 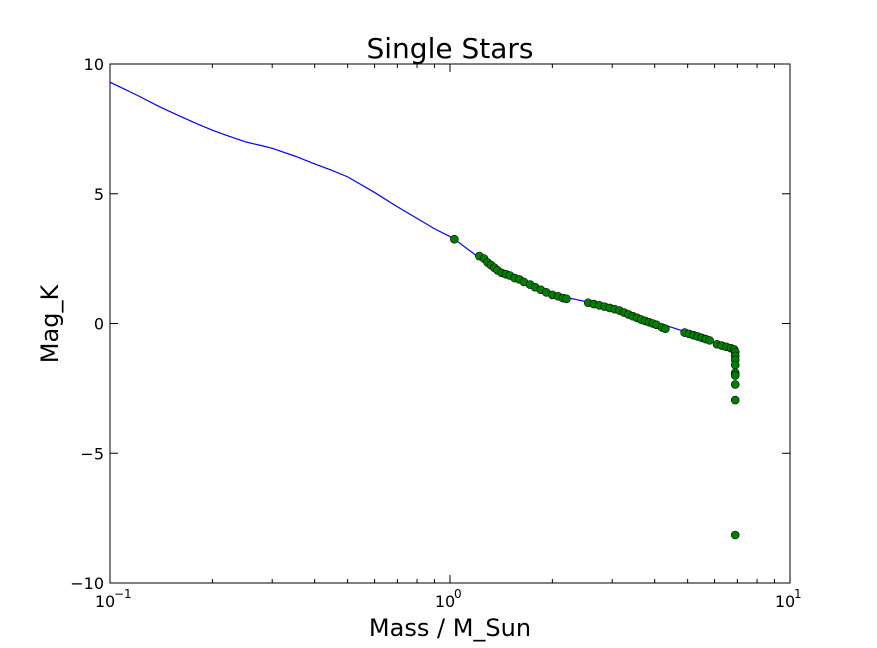 I want to click on y-tick-label: 10, so click(x=94, y=64).